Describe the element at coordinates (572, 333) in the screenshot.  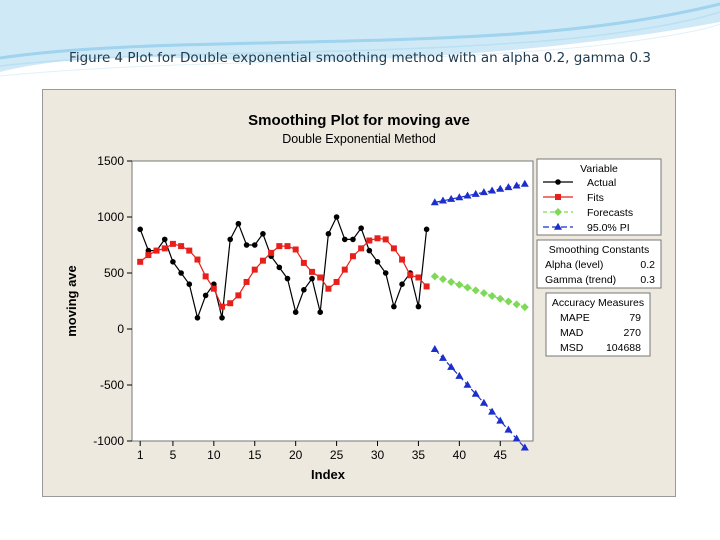
I see `accuracy-measure-label: MAD` at that location.